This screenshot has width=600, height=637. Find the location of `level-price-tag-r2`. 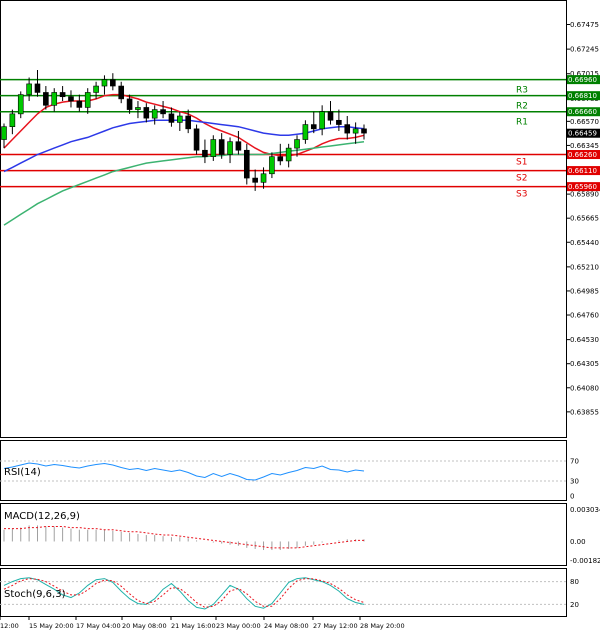

level-price-tag-r2 is located at coordinates (583, 96).